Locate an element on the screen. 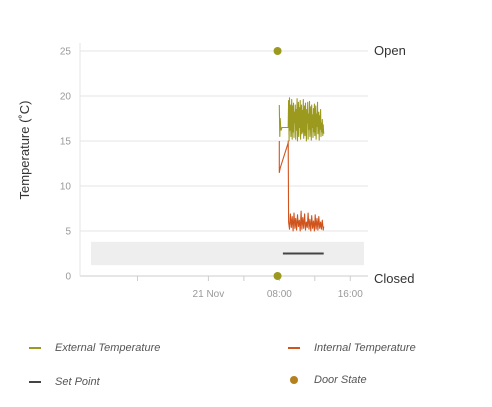 The image size is (492, 407). state-label-open: Open is located at coordinates (390, 50).